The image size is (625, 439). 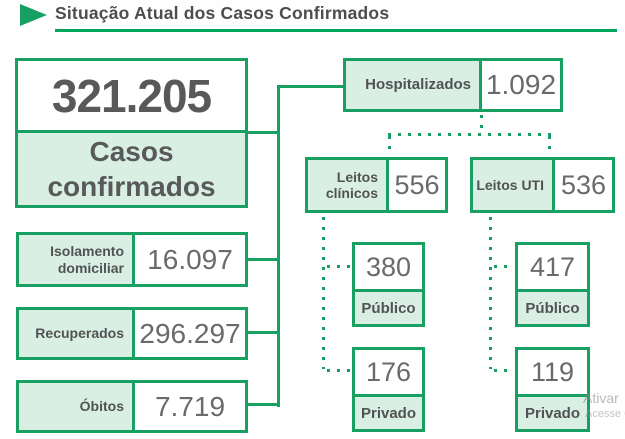 What do you see at coordinates (262, 259) in the screenshot?
I see `connector-isolamento-stub` at bounding box center [262, 259].